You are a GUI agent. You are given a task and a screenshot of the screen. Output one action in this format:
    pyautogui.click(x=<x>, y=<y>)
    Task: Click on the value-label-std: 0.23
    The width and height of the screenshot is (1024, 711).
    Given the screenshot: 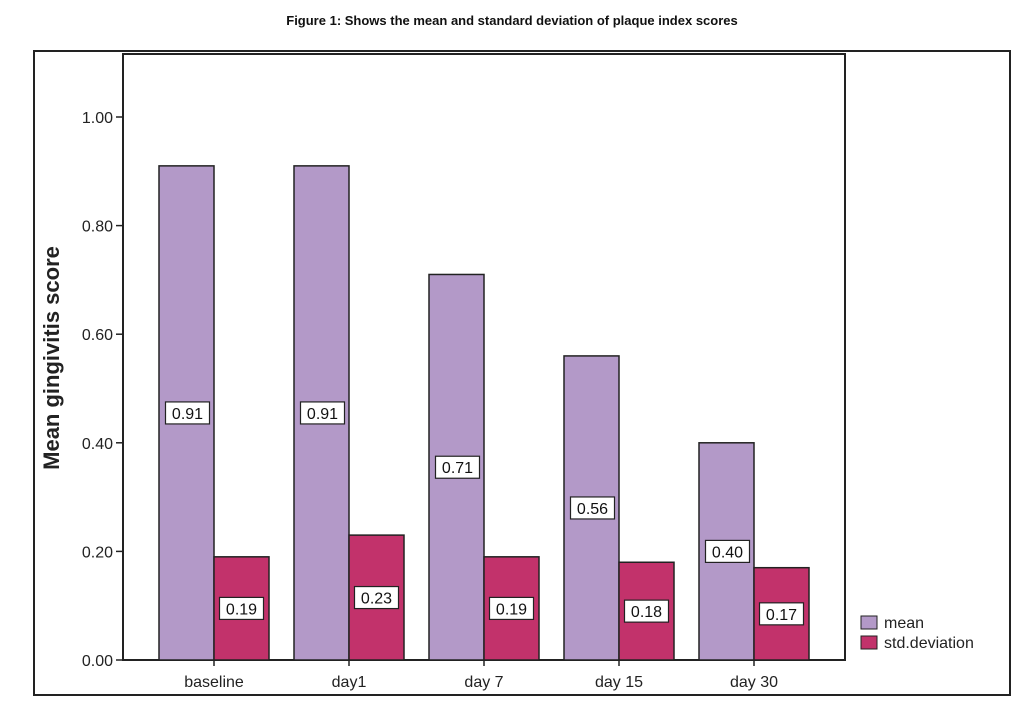 What is the action you would take?
    pyautogui.click(x=376, y=599)
    